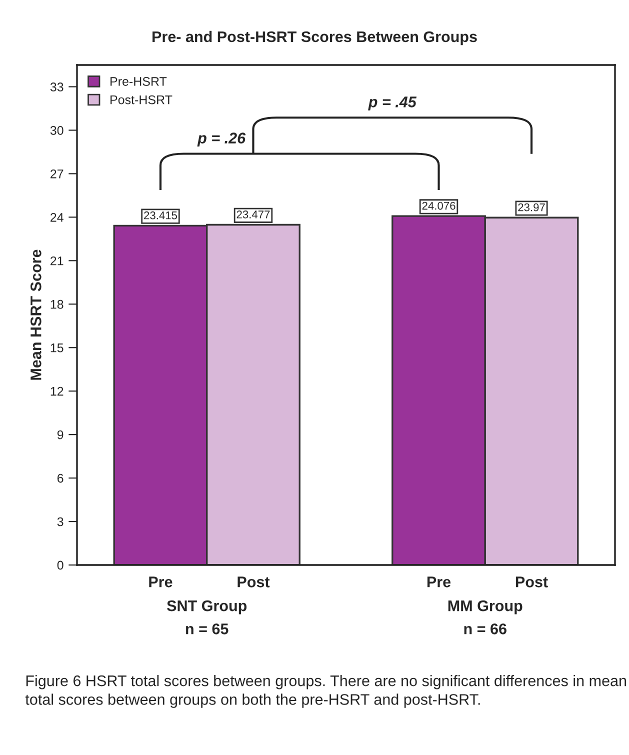 This screenshot has width=629, height=755. Describe the element at coordinates (57, 173) in the screenshot. I see `y-tick-label: 27` at that location.